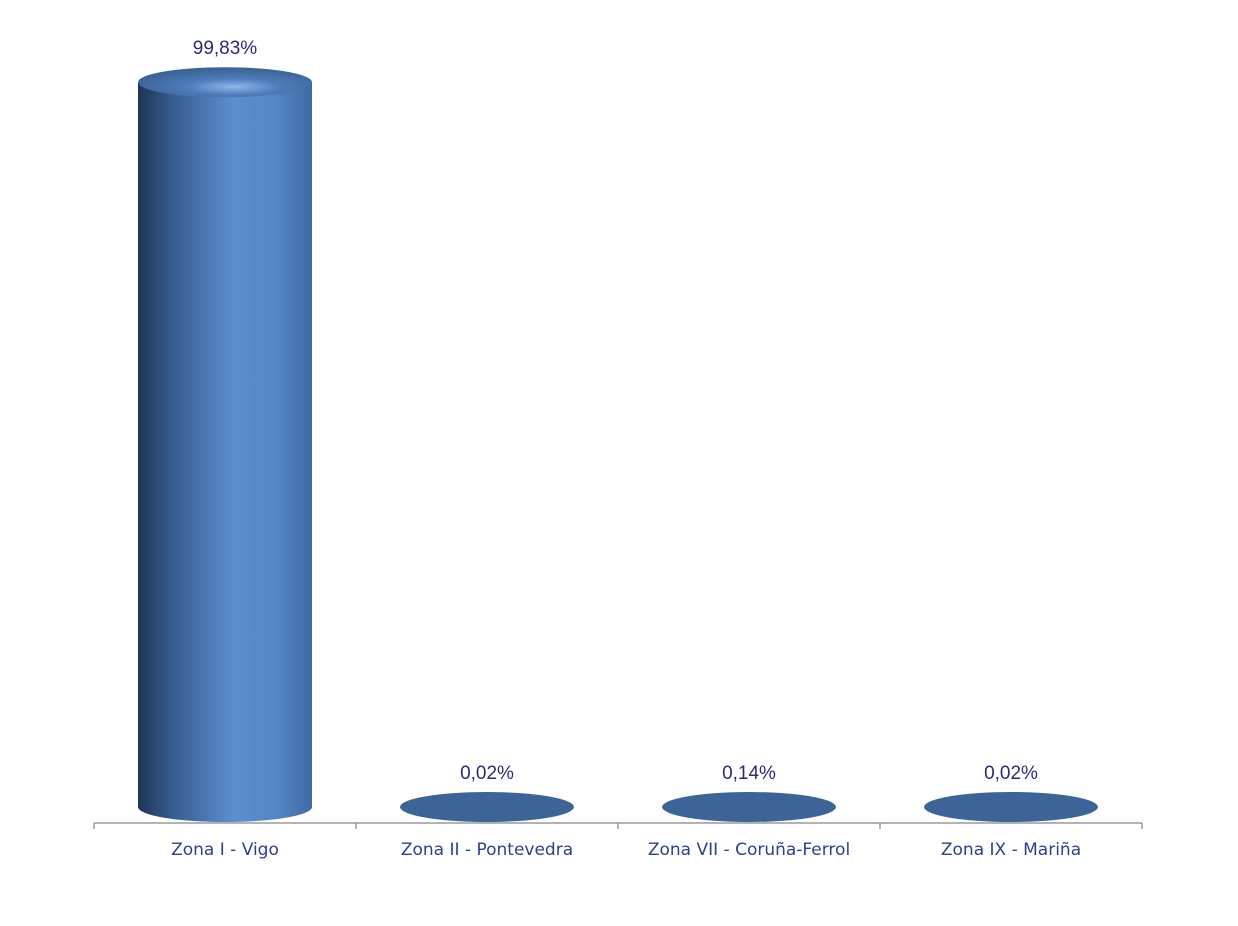 Image resolution: width=1238 pixels, height=926 pixels. I want to click on data-label: 99,83%, so click(225, 48).